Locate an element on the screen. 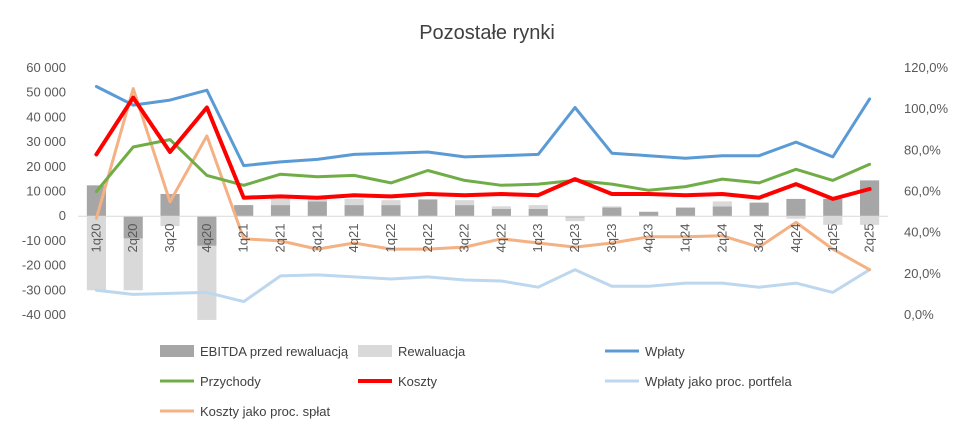 This screenshot has width=974, height=438. right-axis-tick-label: 120,0% is located at coordinates (926, 67).